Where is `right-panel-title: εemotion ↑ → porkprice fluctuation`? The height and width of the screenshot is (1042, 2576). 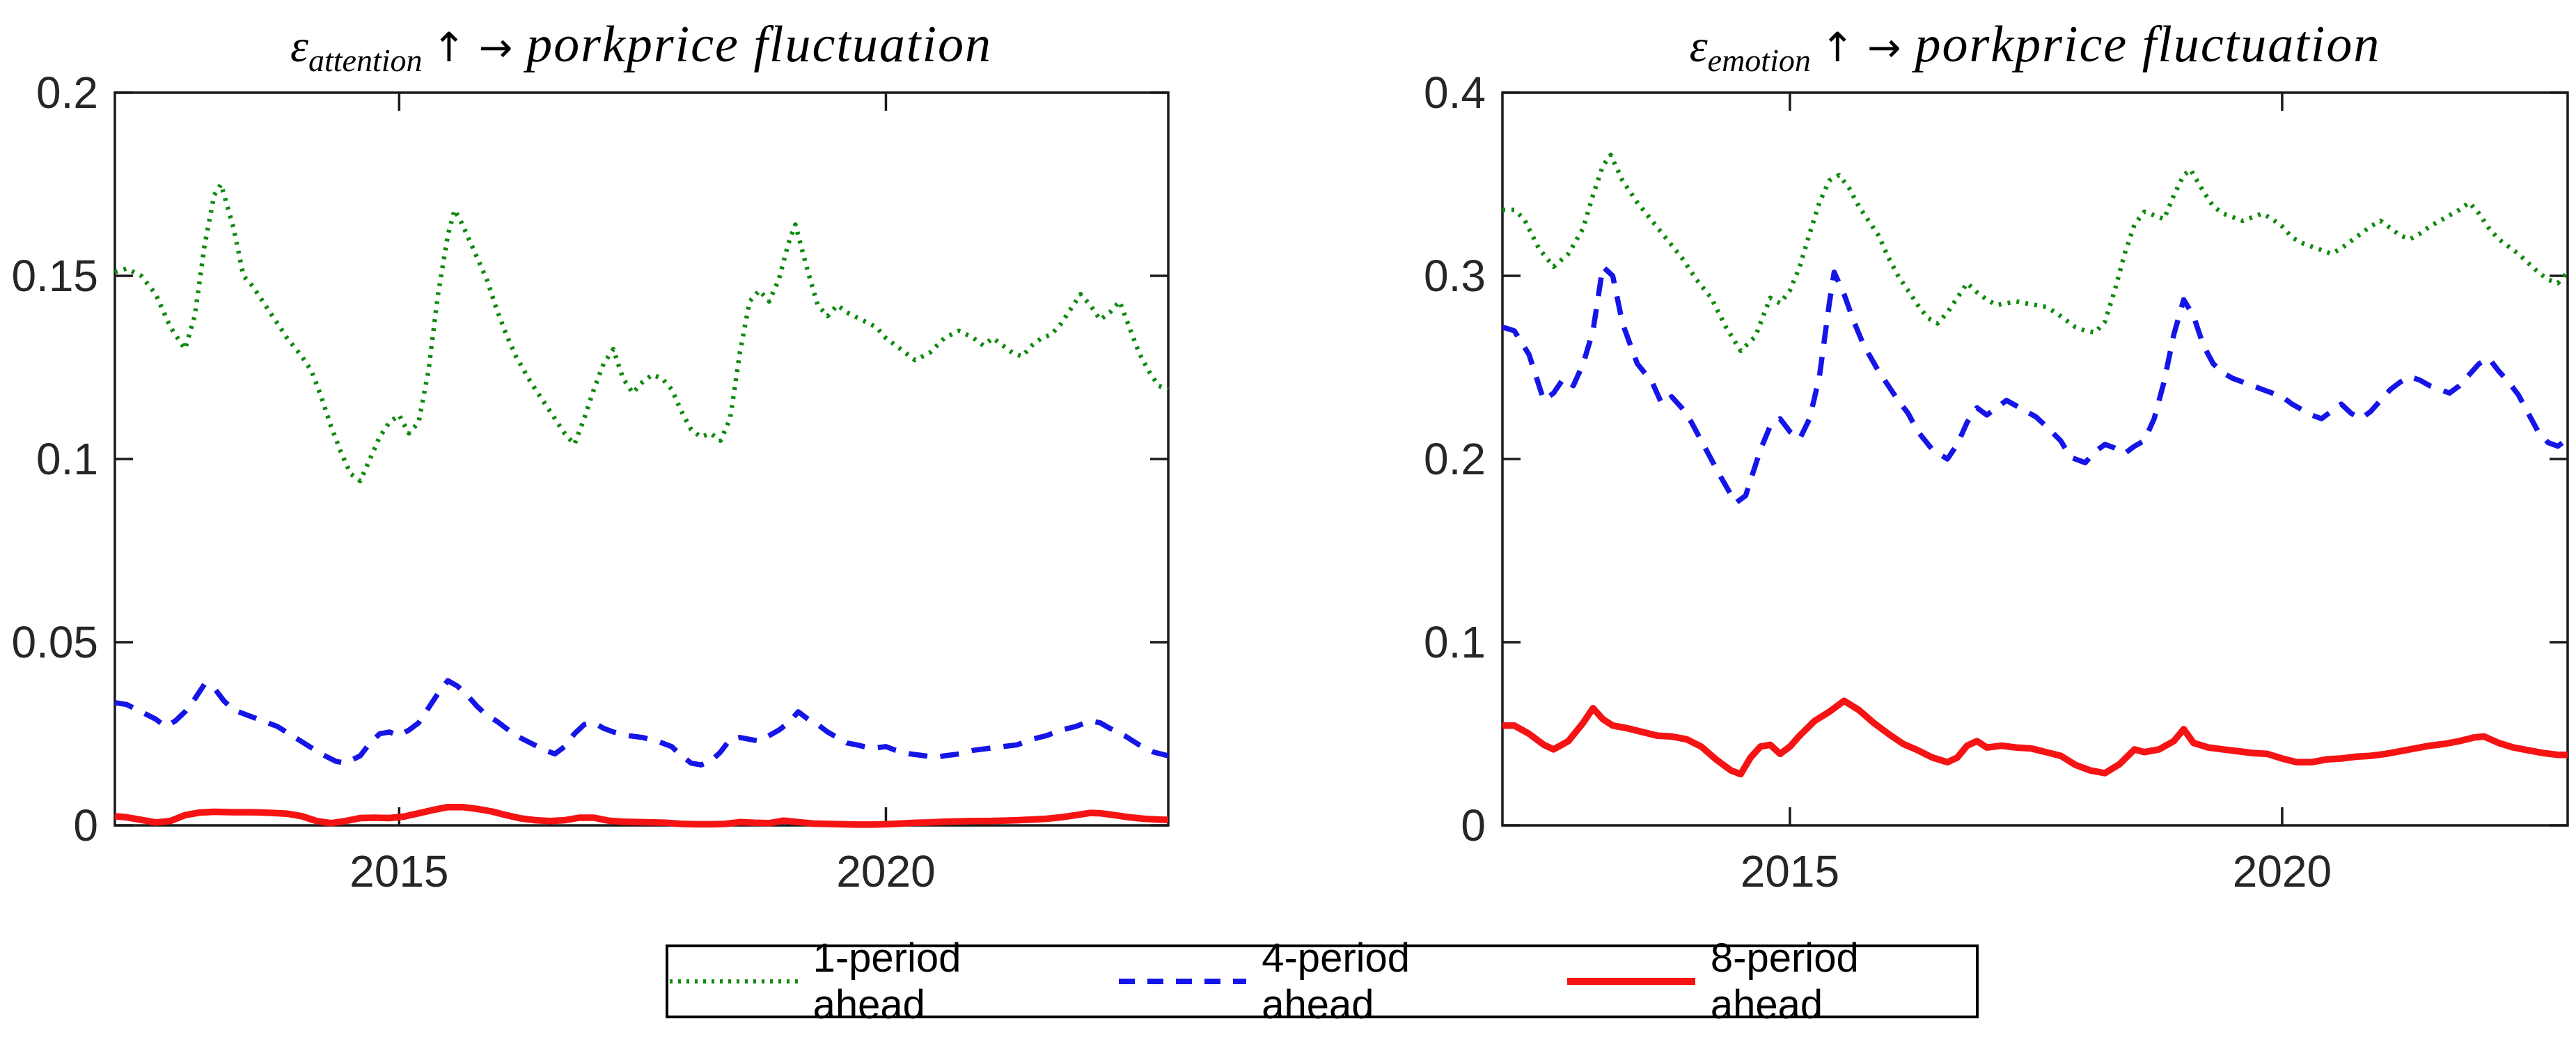
right-panel-title: εemotion ↑ → porkprice fluctuation is located at coordinates (2035, 53).